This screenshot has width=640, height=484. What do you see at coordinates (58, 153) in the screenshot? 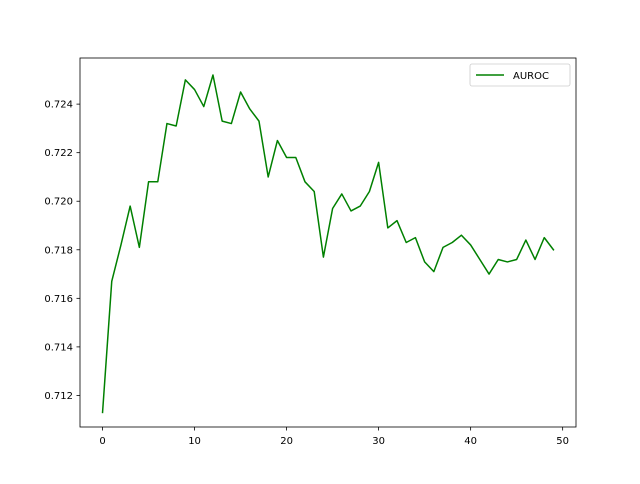
I see `y-tick-label: 0.722` at bounding box center [58, 153].